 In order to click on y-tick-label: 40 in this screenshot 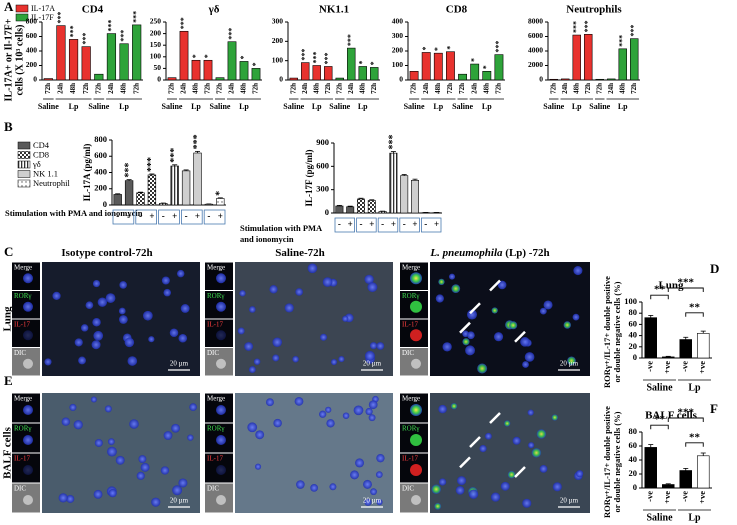, I will do `click(633, 459)`.